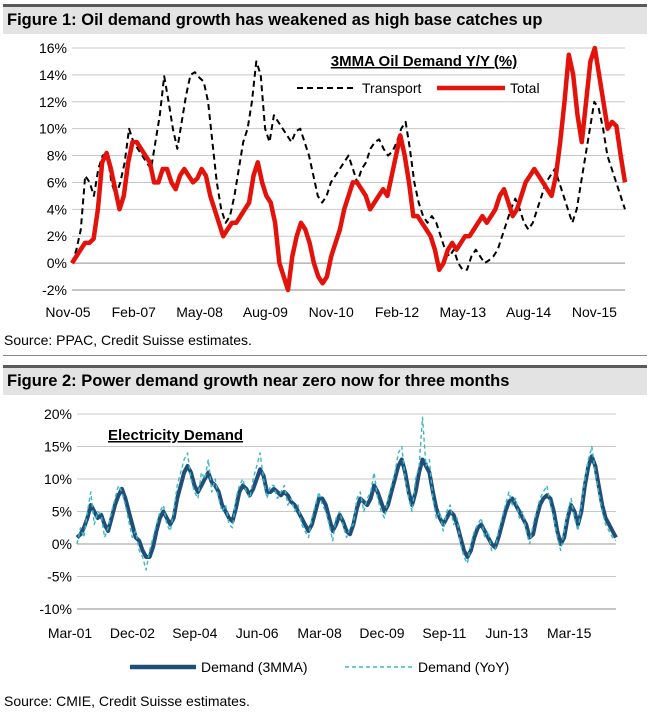  What do you see at coordinates (199, 312) in the screenshot?
I see `x-tick-label: May-08` at bounding box center [199, 312].